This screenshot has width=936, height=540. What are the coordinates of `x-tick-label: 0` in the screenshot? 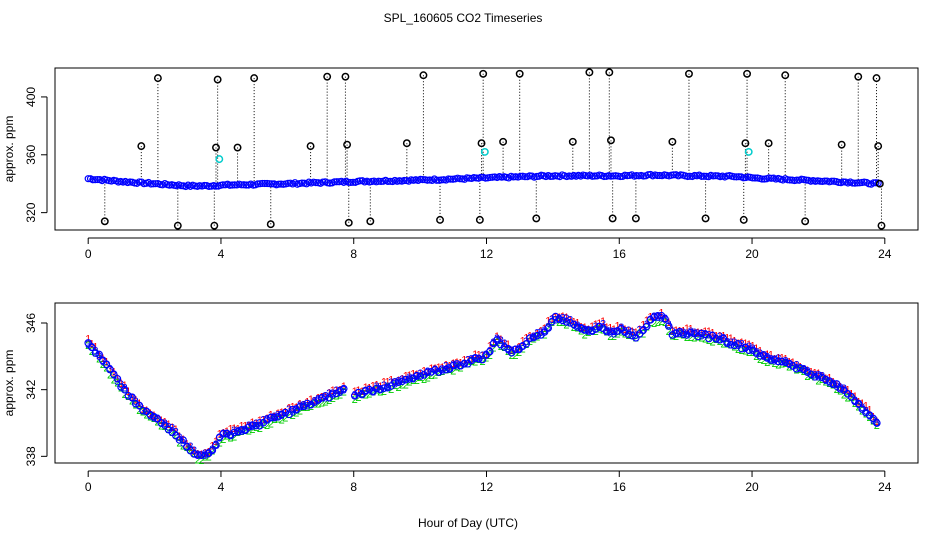 It's located at (88, 487).